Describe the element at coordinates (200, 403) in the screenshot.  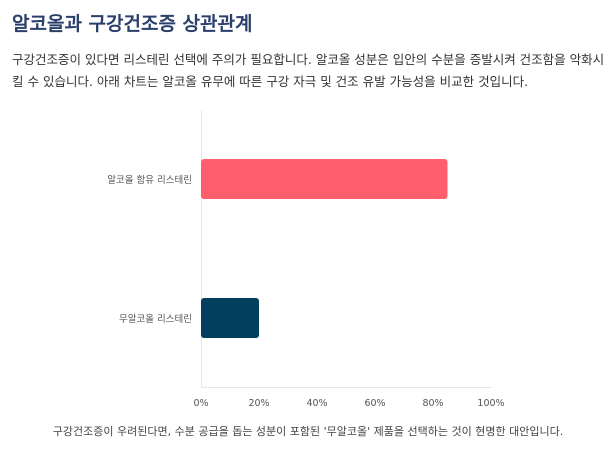
I see `x-tick-label: 0%` at that location.